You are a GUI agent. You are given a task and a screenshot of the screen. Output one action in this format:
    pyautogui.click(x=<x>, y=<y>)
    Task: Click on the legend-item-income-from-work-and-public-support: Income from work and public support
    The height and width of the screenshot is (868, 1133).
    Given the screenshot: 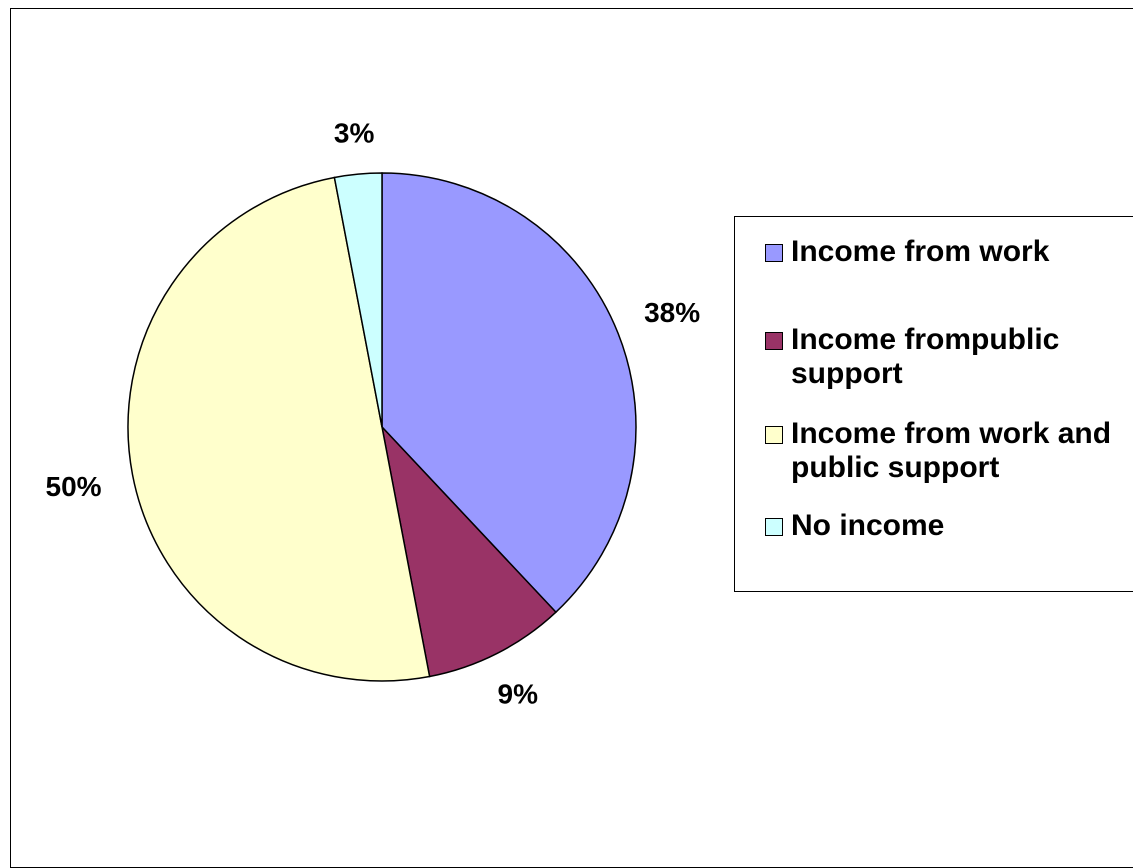 What is the action you would take?
    pyautogui.click(x=948, y=451)
    